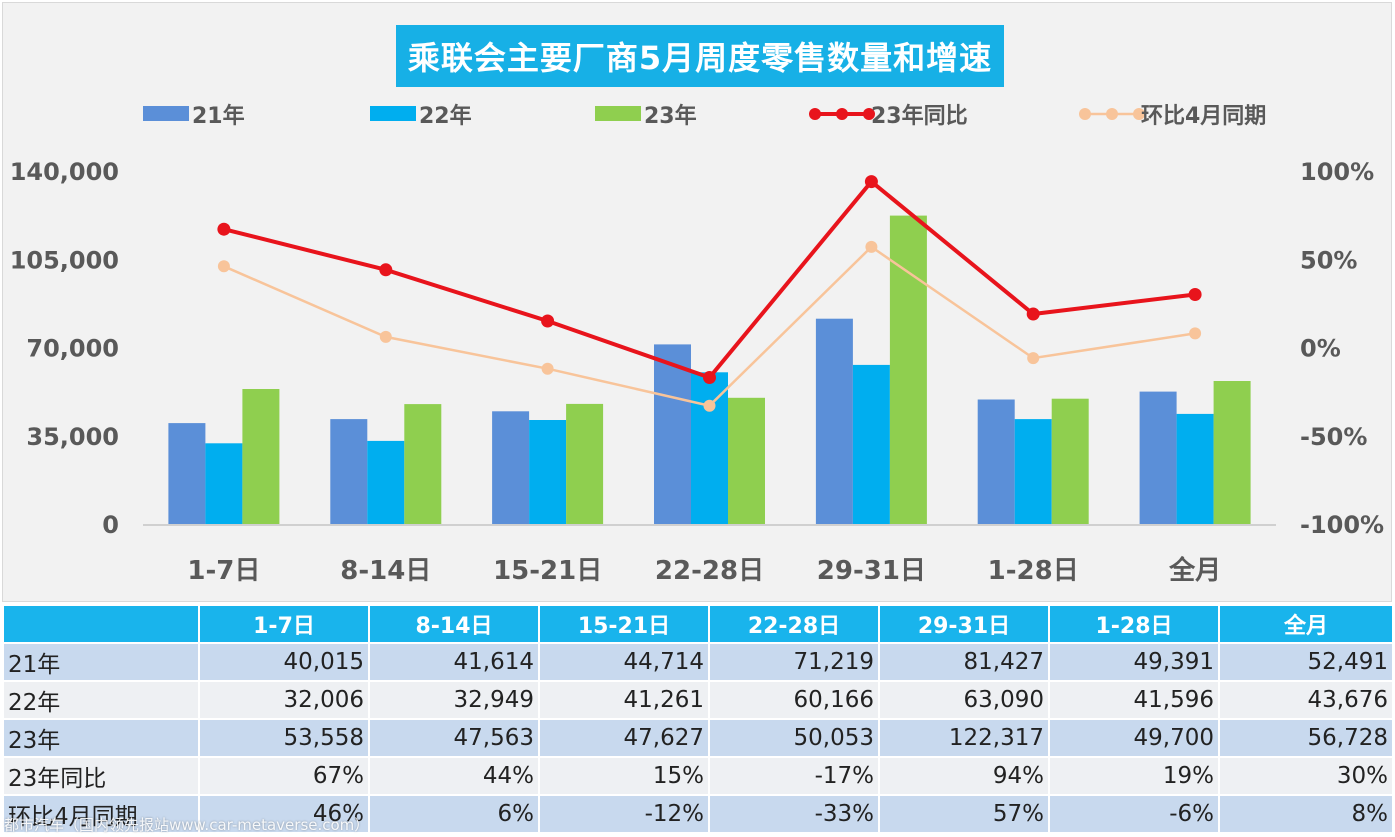  What do you see at coordinates (1134, 624) in the screenshot?
I see `table-header-cell: 1-28日` at bounding box center [1134, 624].